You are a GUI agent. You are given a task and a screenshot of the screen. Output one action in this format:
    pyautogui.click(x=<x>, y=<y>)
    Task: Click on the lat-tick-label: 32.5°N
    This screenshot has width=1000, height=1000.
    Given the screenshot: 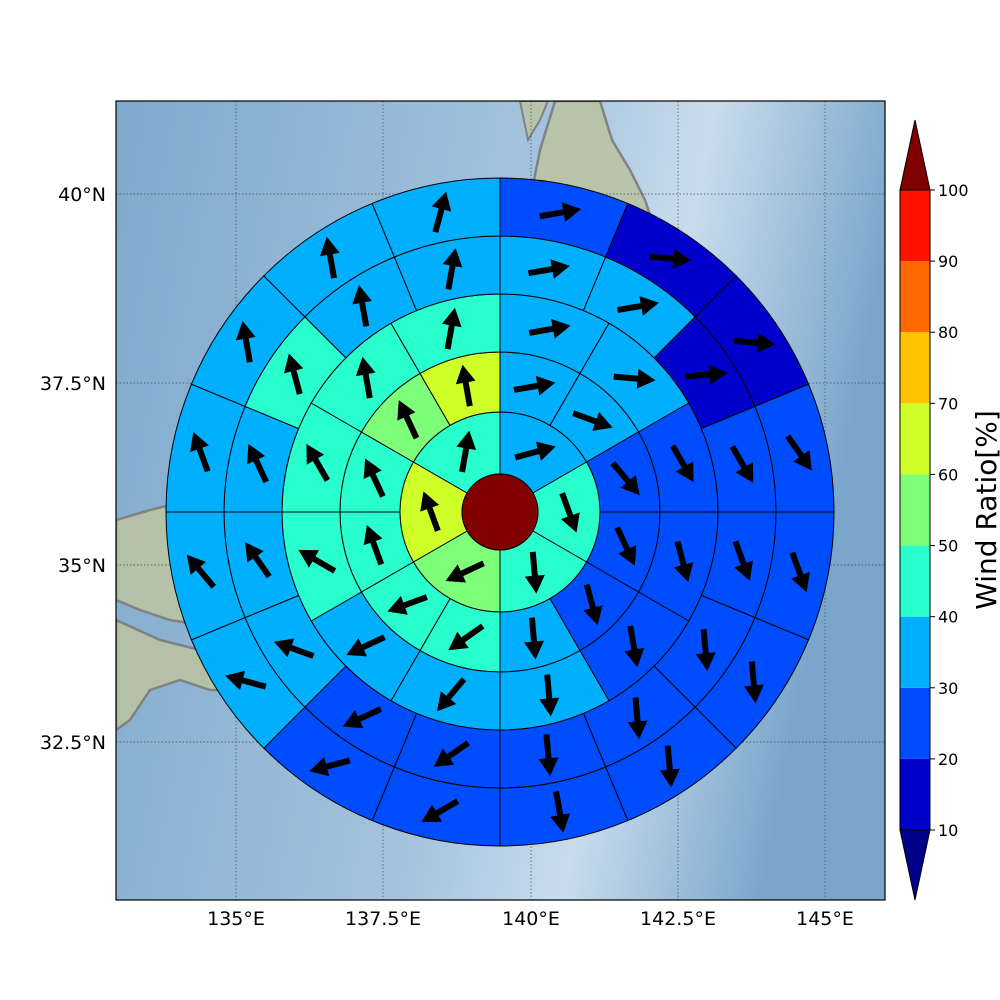 What is the action you would take?
    pyautogui.click(x=73, y=743)
    